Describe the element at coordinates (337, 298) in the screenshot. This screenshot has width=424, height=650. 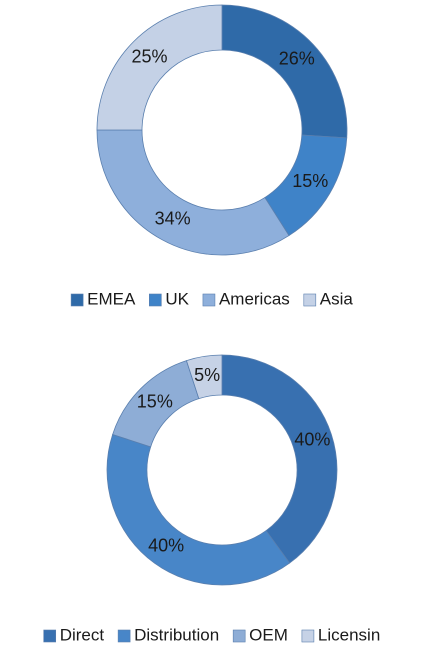
I see `legend-label: Asia` at that location.